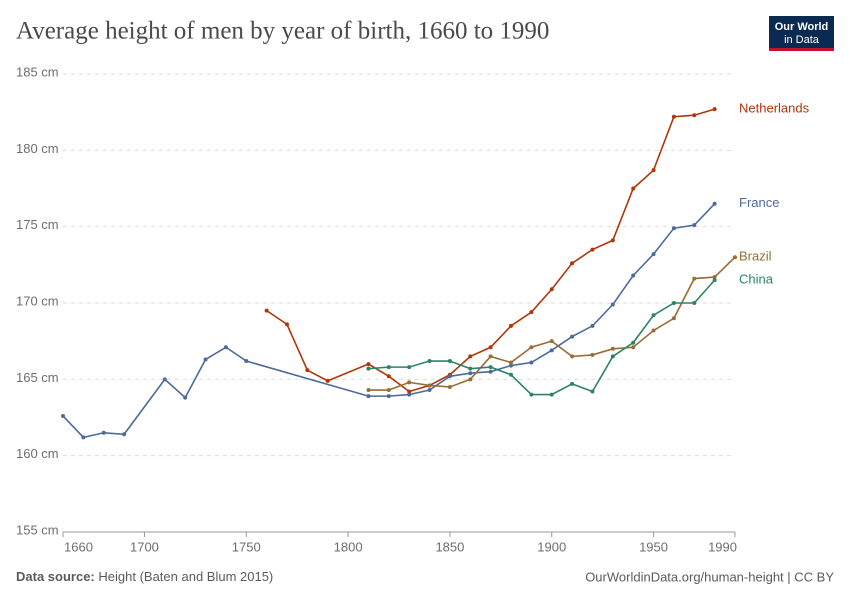 The image size is (850, 600). What do you see at coordinates (37, 453) in the screenshot?
I see `y-tick-label: 160 cm` at bounding box center [37, 453].